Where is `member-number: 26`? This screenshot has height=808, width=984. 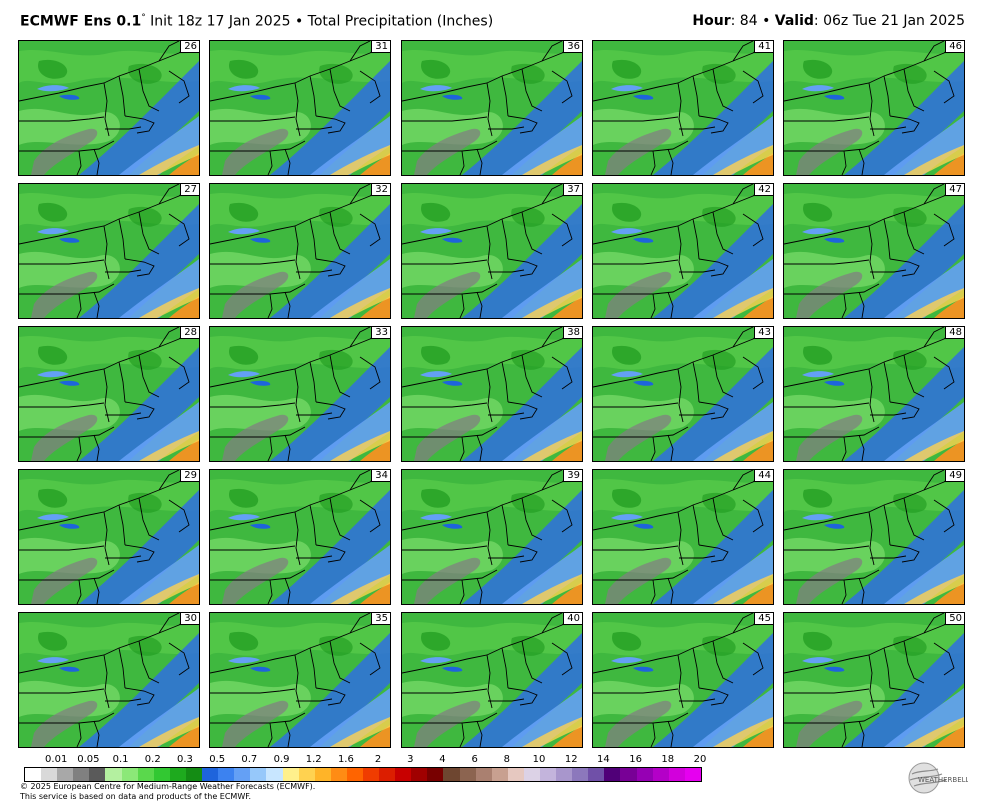 member-number: 26 is located at coordinates (189, 47).